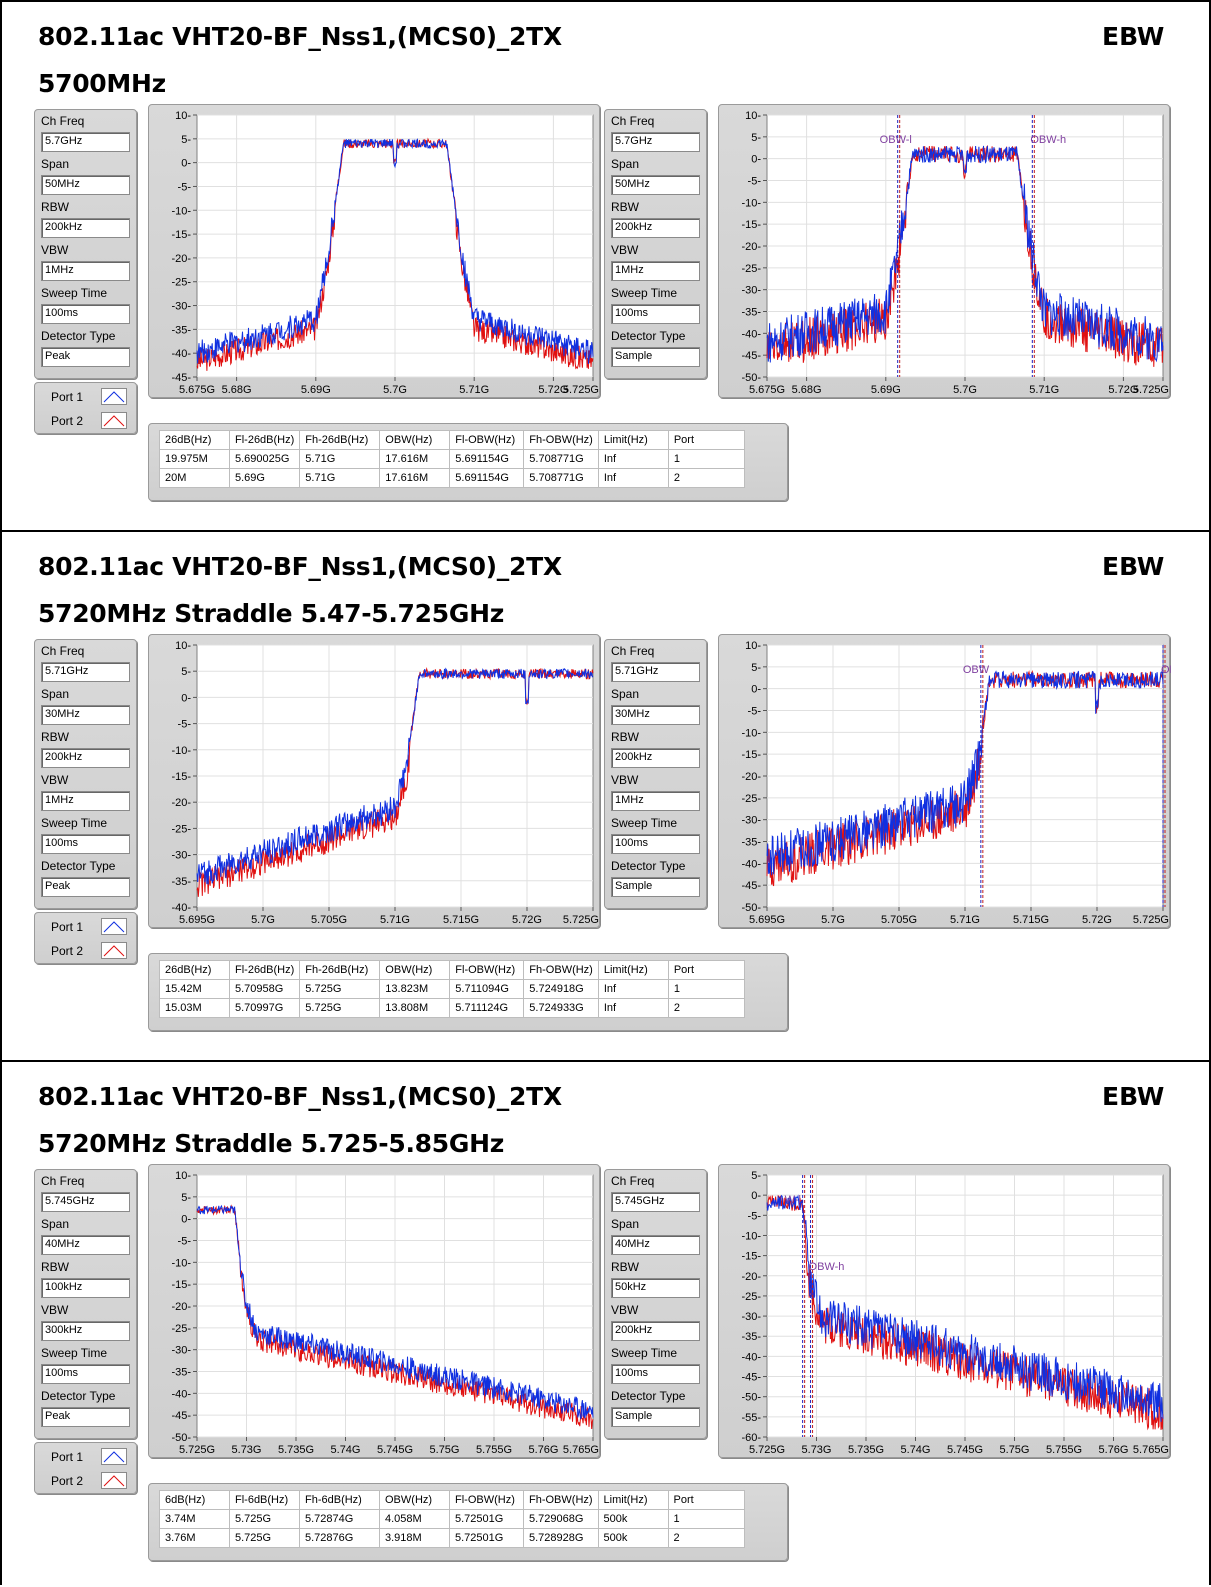 The height and width of the screenshot is (1587, 1211). I want to click on x-tick-label: 5.755G, so click(1064, 1450).